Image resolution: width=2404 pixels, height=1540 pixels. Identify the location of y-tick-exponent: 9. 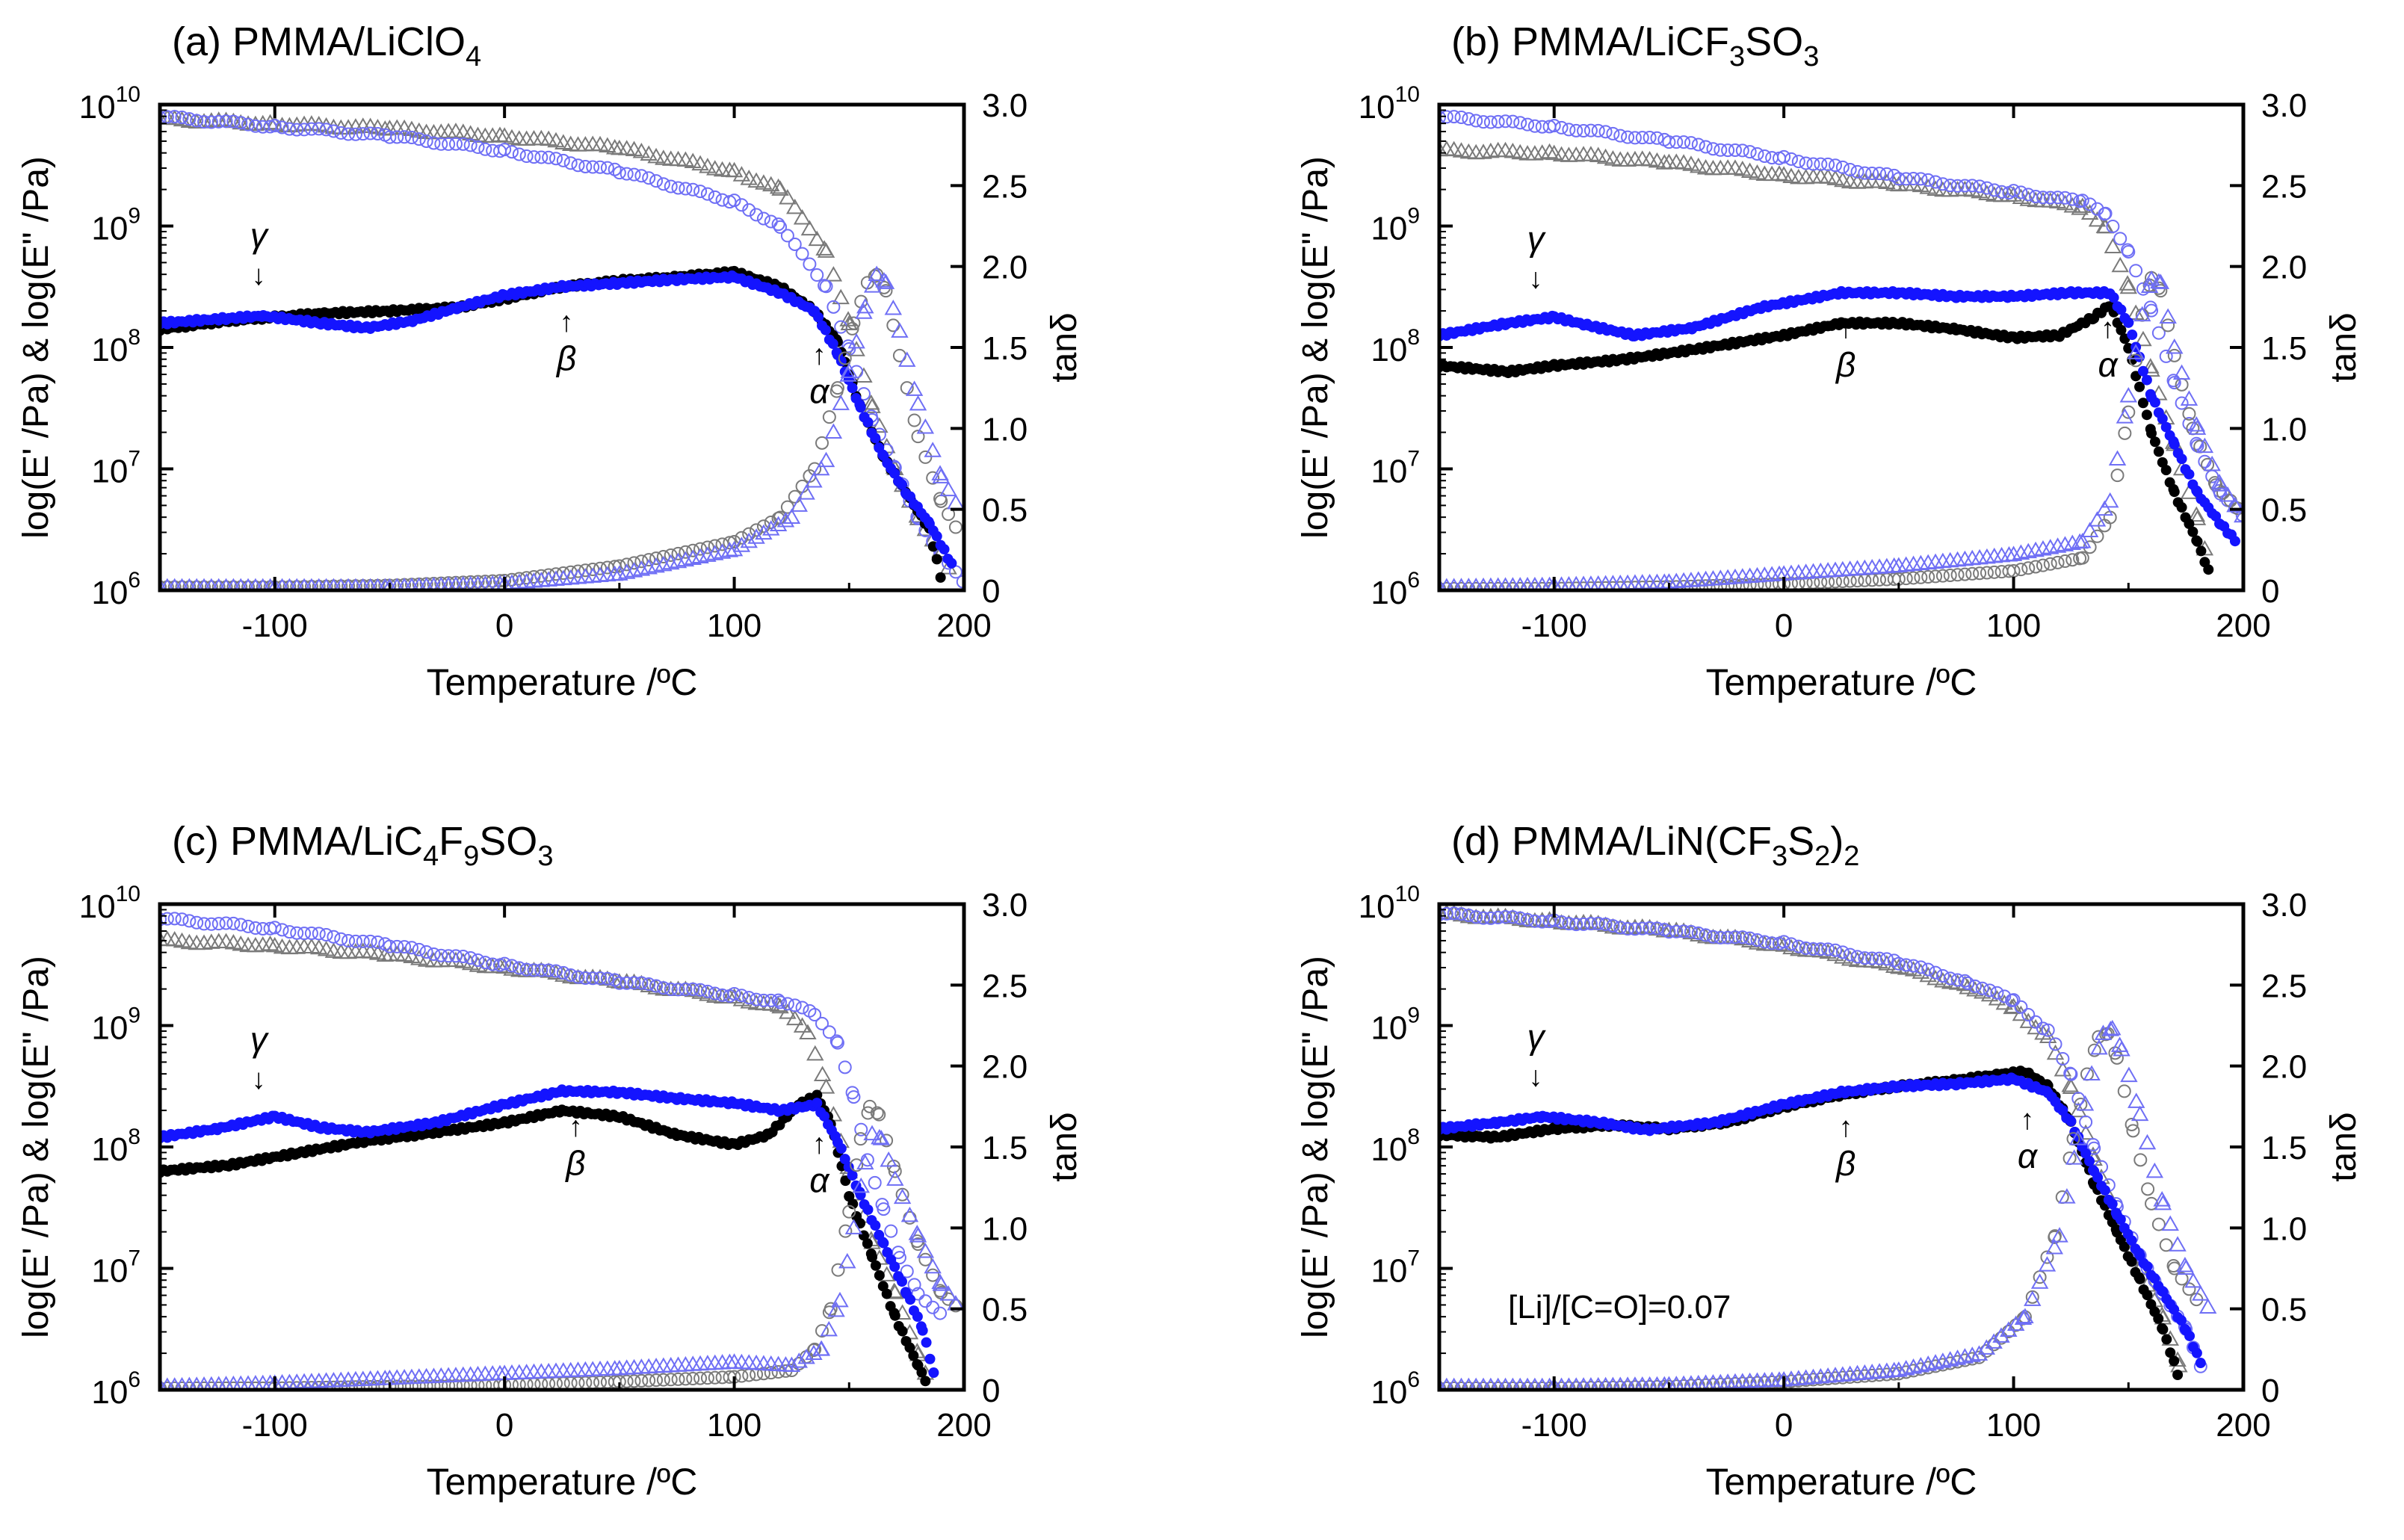
(134, 1016).